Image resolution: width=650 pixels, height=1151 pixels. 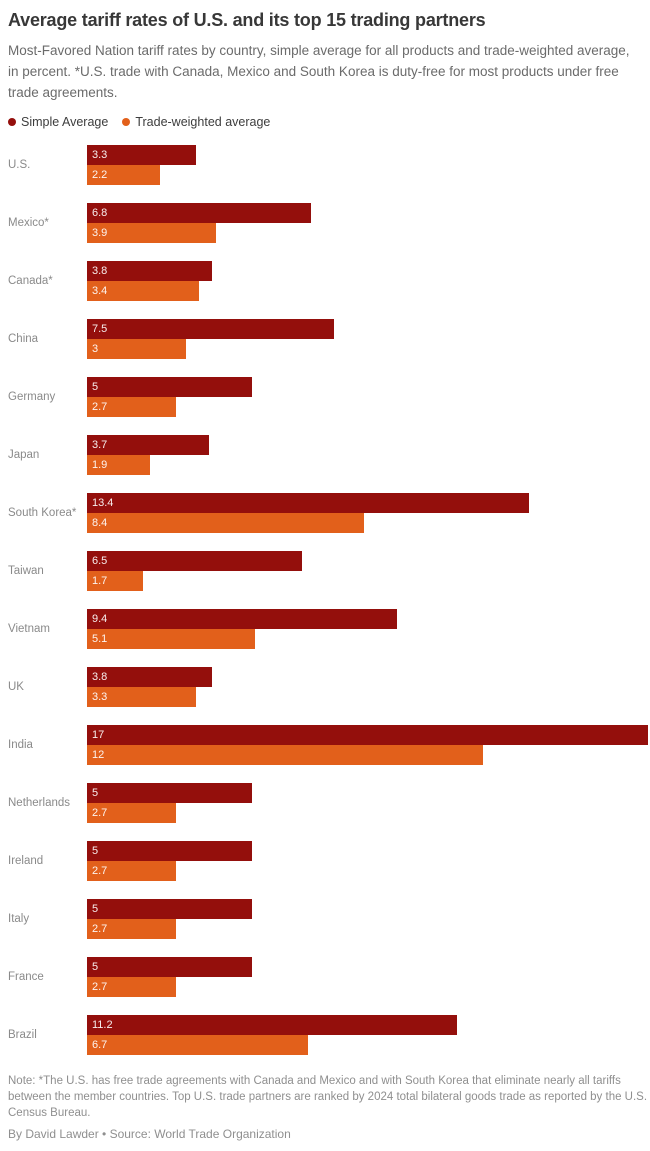 I want to click on country-label: Vietnam, so click(x=29, y=628).